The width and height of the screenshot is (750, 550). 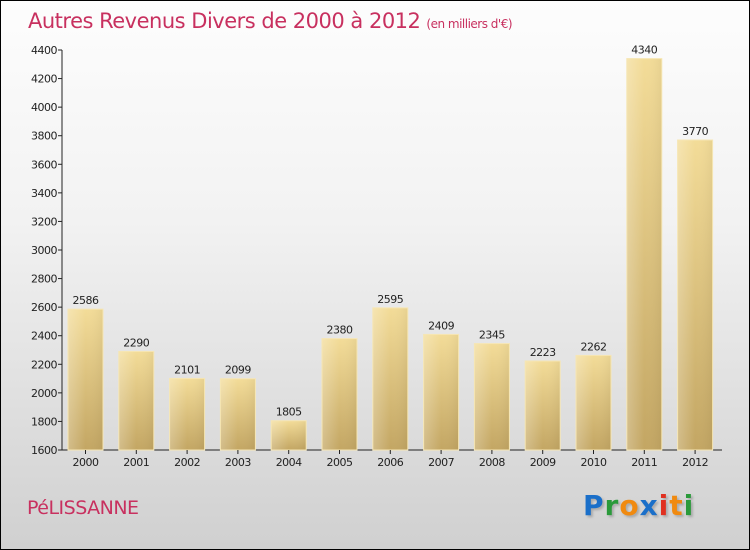 What do you see at coordinates (44, 136) in the screenshot?
I see `y-tick-label: 3800` at bounding box center [44, 136].